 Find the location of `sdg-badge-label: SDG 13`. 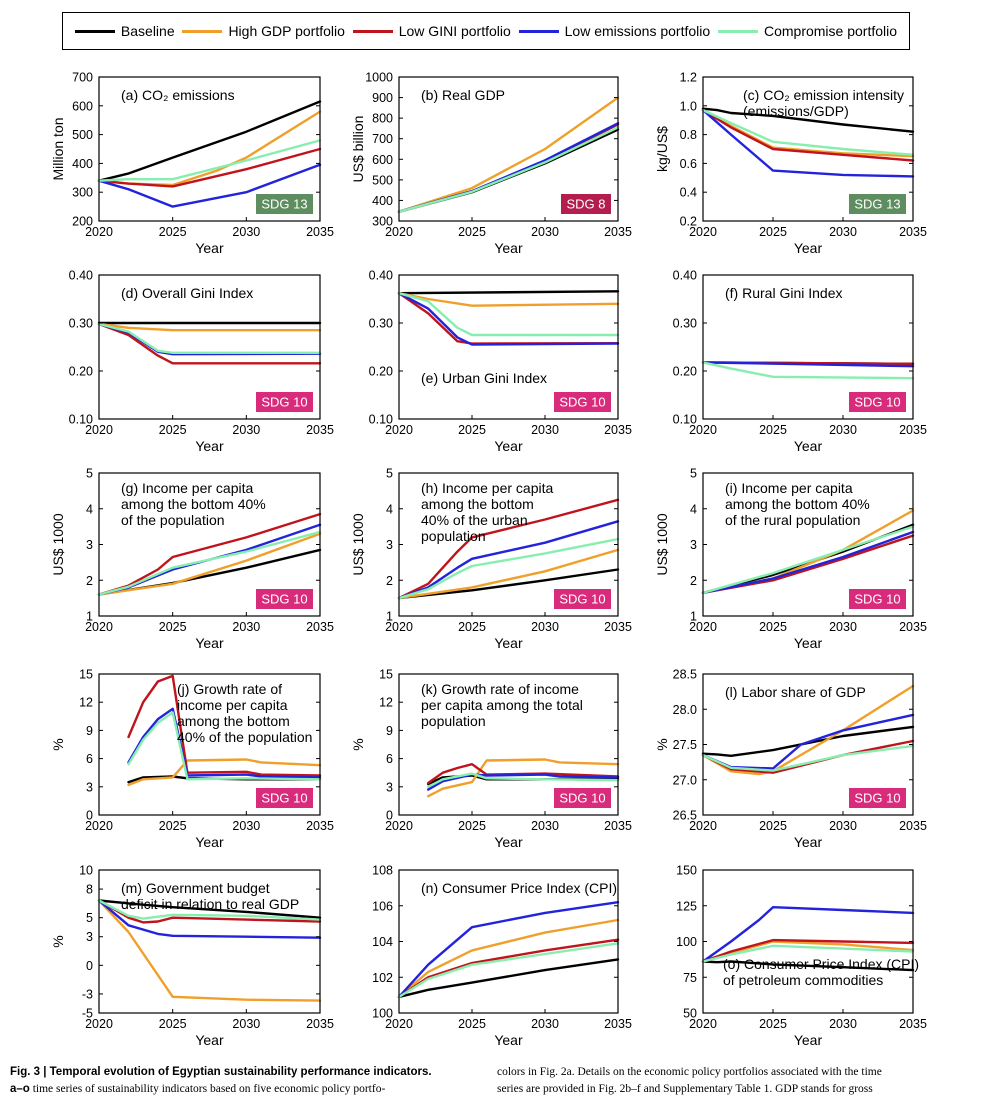

sdg-badge-label: SDG 13 is located at coordinates (284, 204).